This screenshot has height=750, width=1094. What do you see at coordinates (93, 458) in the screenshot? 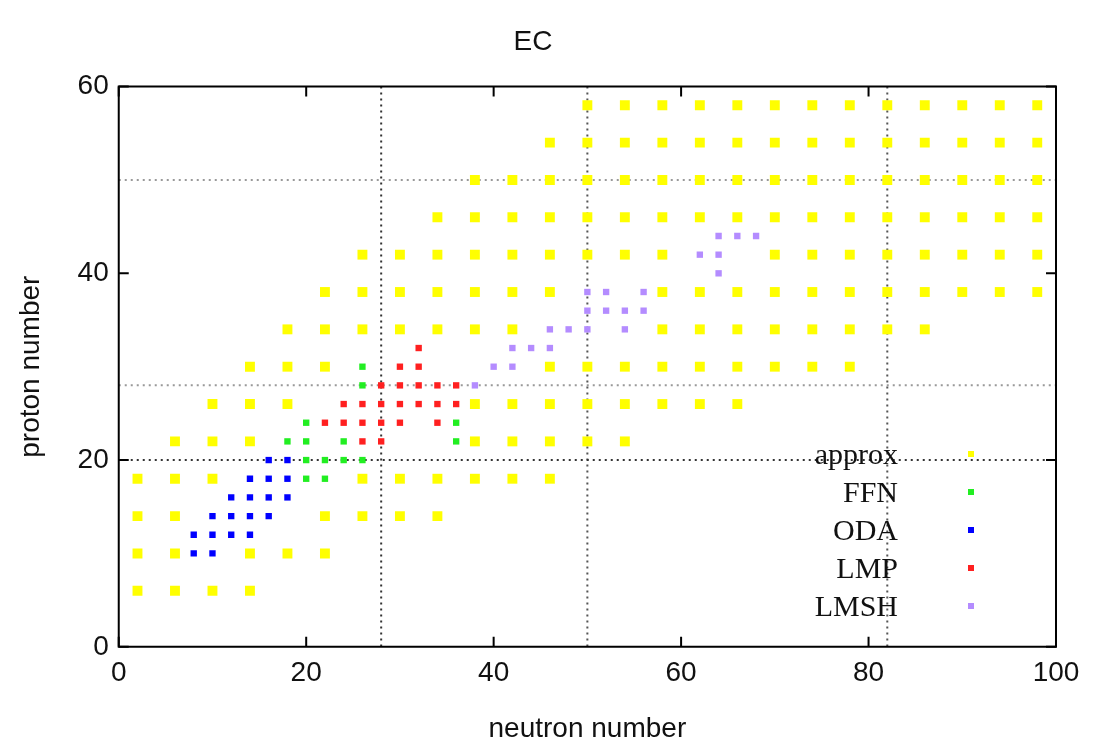
I see `y-tick-label: 20` at bounding box center [93, 458].